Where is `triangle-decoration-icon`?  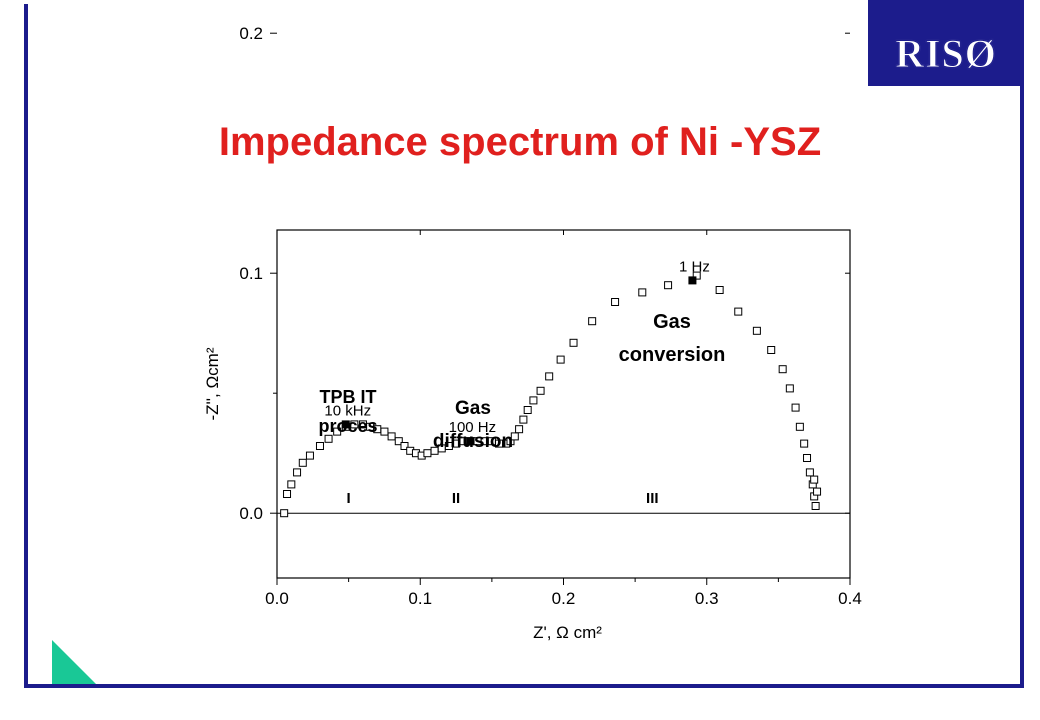 triangle-decoration-icon is located at coordinates (74, 662).